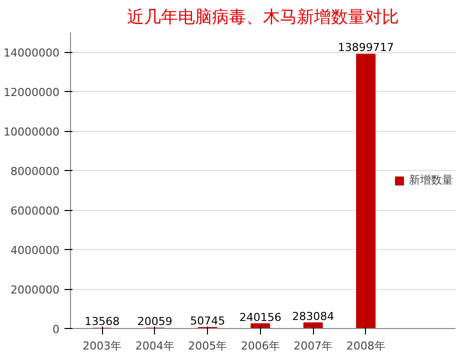  I want to click on data-label: 20059, so click(154, 321).